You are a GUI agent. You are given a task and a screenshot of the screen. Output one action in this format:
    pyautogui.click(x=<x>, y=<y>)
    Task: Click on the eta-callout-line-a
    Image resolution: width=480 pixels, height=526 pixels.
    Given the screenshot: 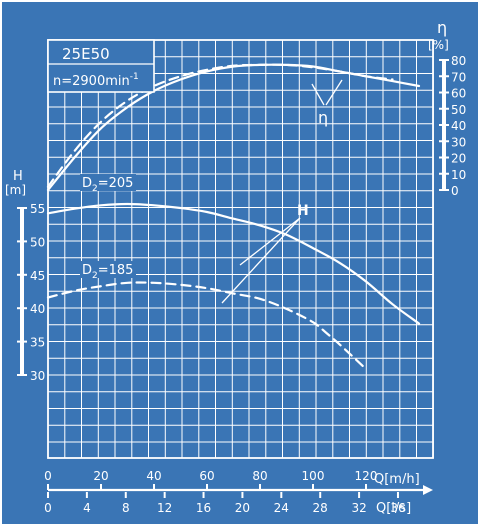 What is the action you would take?
    pyautogui.click(x=318, y=94)
    